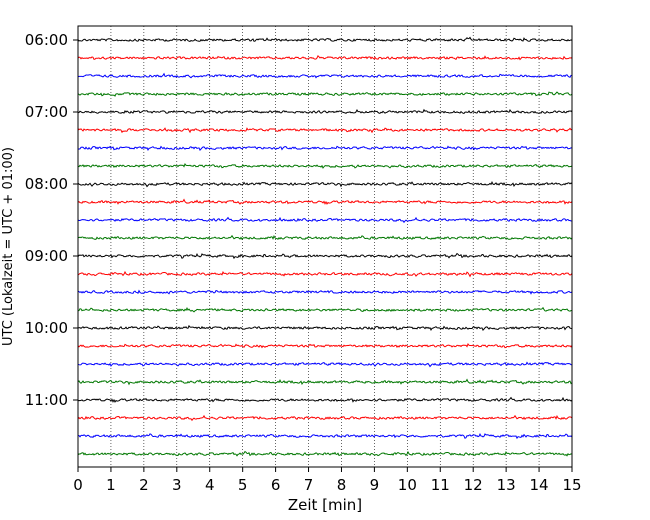  I want to click on x-tick-label: 8, so click(342, 485).